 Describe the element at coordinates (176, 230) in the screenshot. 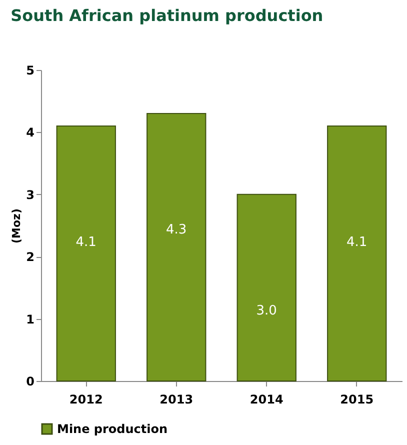

I see `data-label: 4.3` at that location.